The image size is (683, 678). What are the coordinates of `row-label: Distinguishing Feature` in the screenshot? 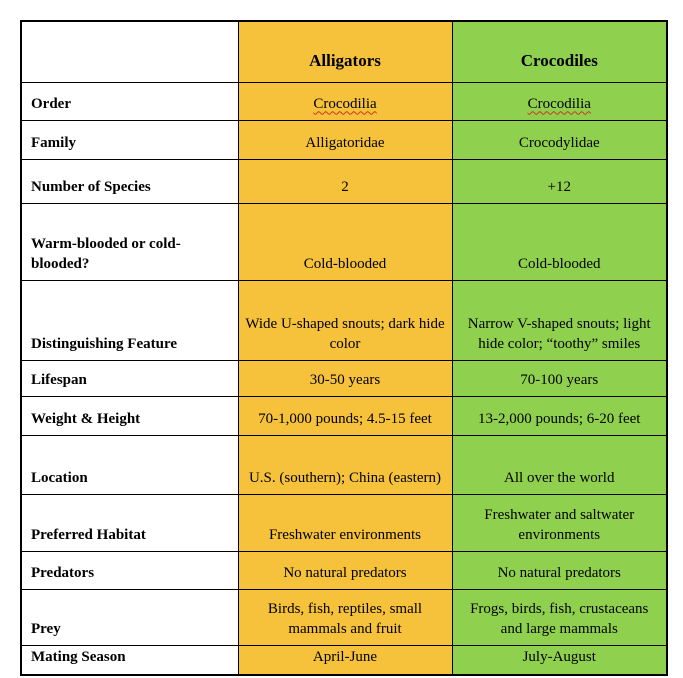 It's located at (129, 320).